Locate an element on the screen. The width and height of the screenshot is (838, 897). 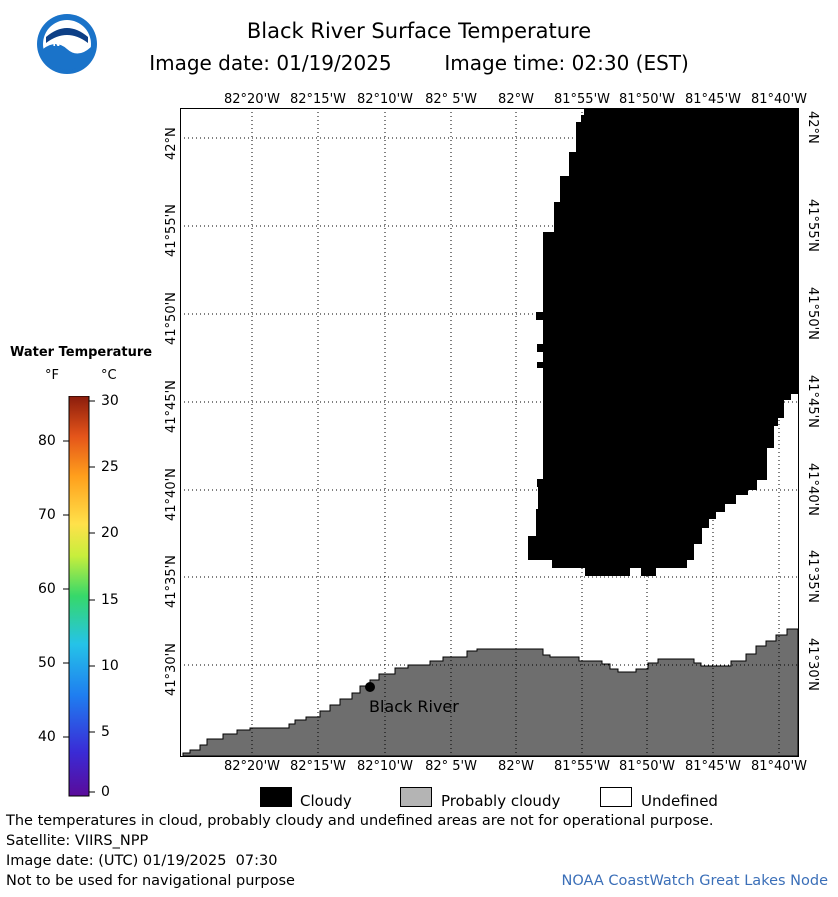
legend-unit-f: °F is located at coordinates (52, 375).